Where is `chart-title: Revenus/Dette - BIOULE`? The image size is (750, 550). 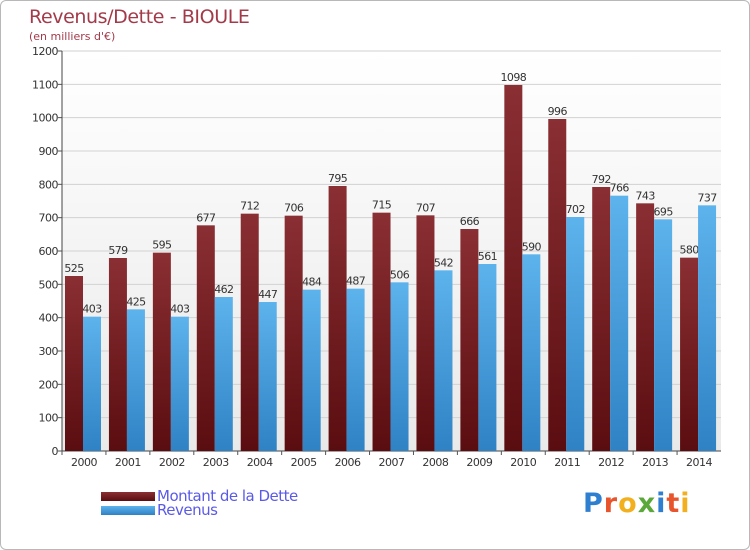
chart-title: Revenus/Dette - BIOULE is located at coordinates (139, 17).